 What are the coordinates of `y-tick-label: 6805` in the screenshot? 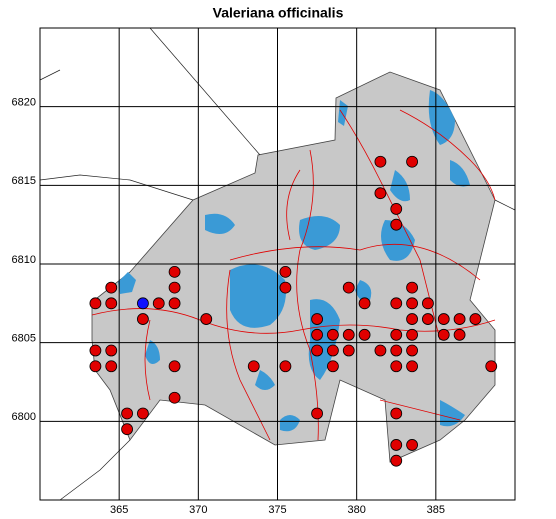 It's located at (24, 339).